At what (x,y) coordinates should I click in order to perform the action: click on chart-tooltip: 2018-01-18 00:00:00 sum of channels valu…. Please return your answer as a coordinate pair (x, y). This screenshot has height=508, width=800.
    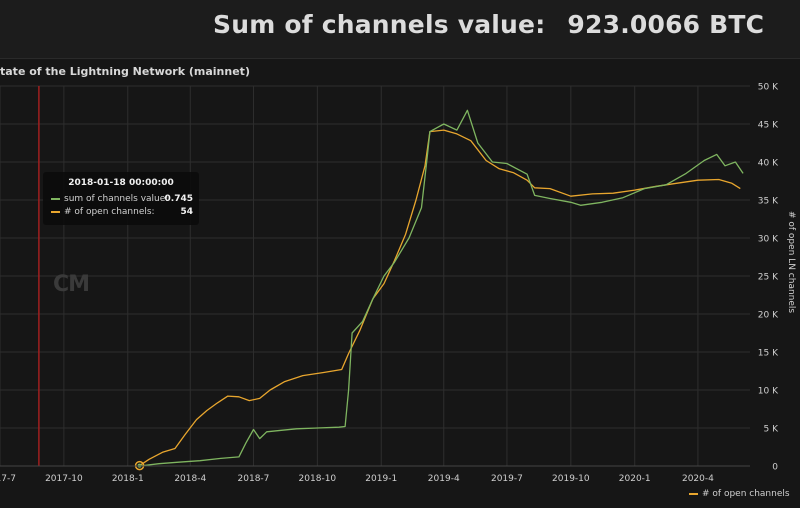
    Looking at the image, I should click on (121, 198).